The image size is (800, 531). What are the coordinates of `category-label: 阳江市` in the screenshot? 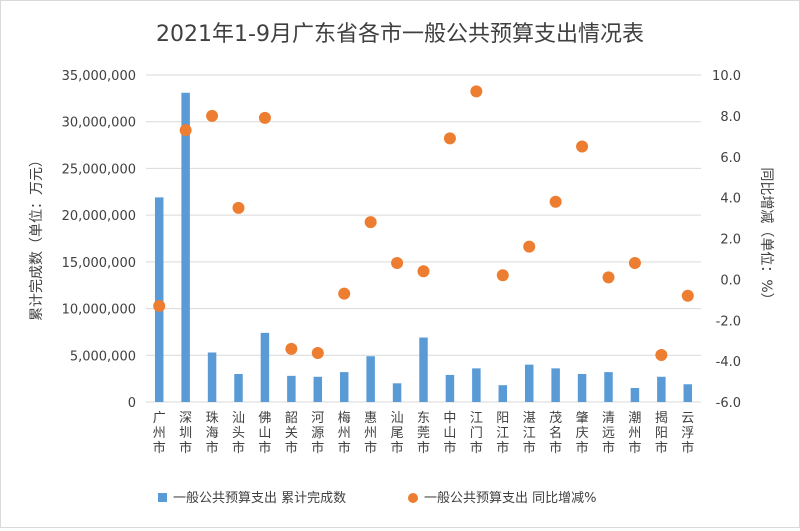 It's located at (502, 433).